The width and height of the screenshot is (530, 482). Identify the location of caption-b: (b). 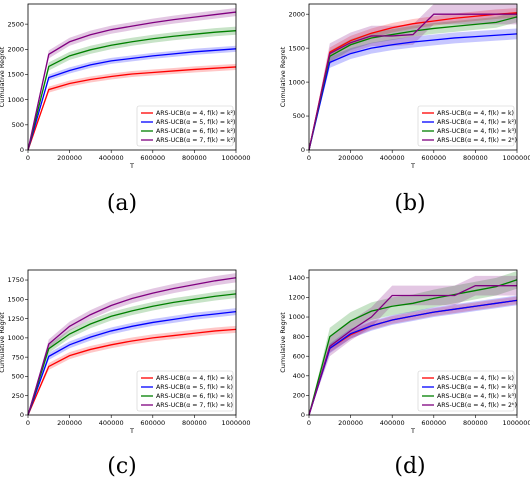
(409, 203).